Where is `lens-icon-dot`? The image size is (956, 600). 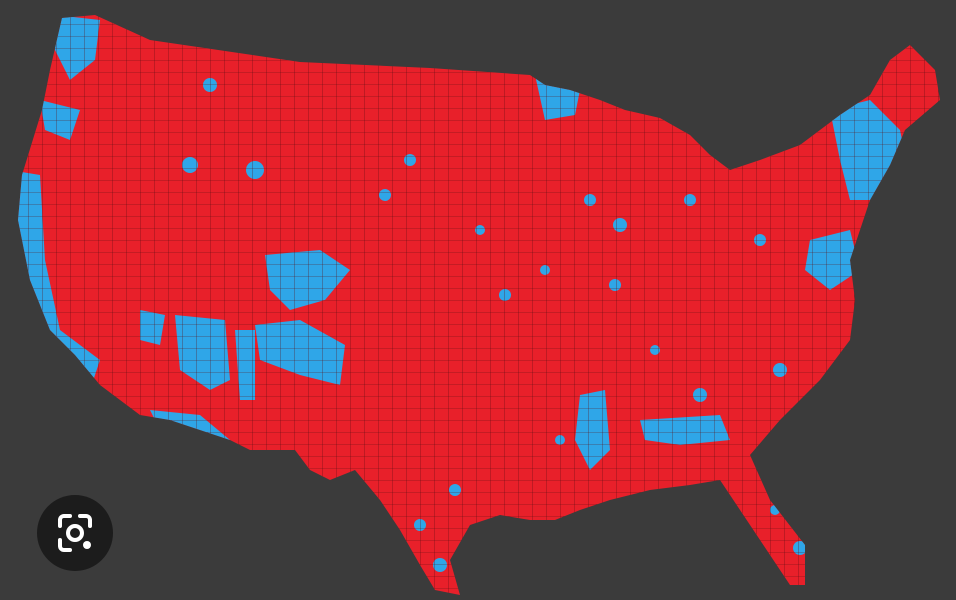 lens-icon-dot is located at coordinates (87, 545).